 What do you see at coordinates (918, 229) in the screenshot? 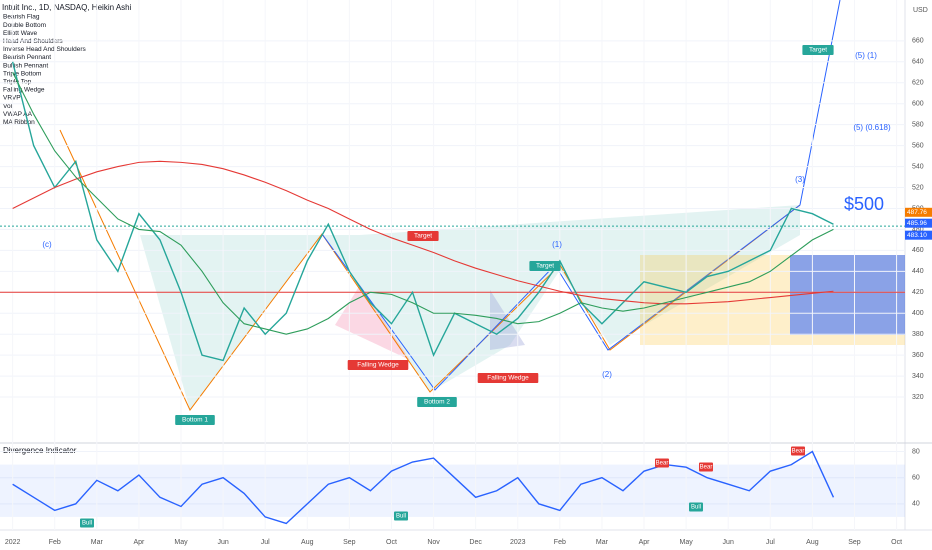
I see `y-tick-label: 480` at bounding box center [918, 229].